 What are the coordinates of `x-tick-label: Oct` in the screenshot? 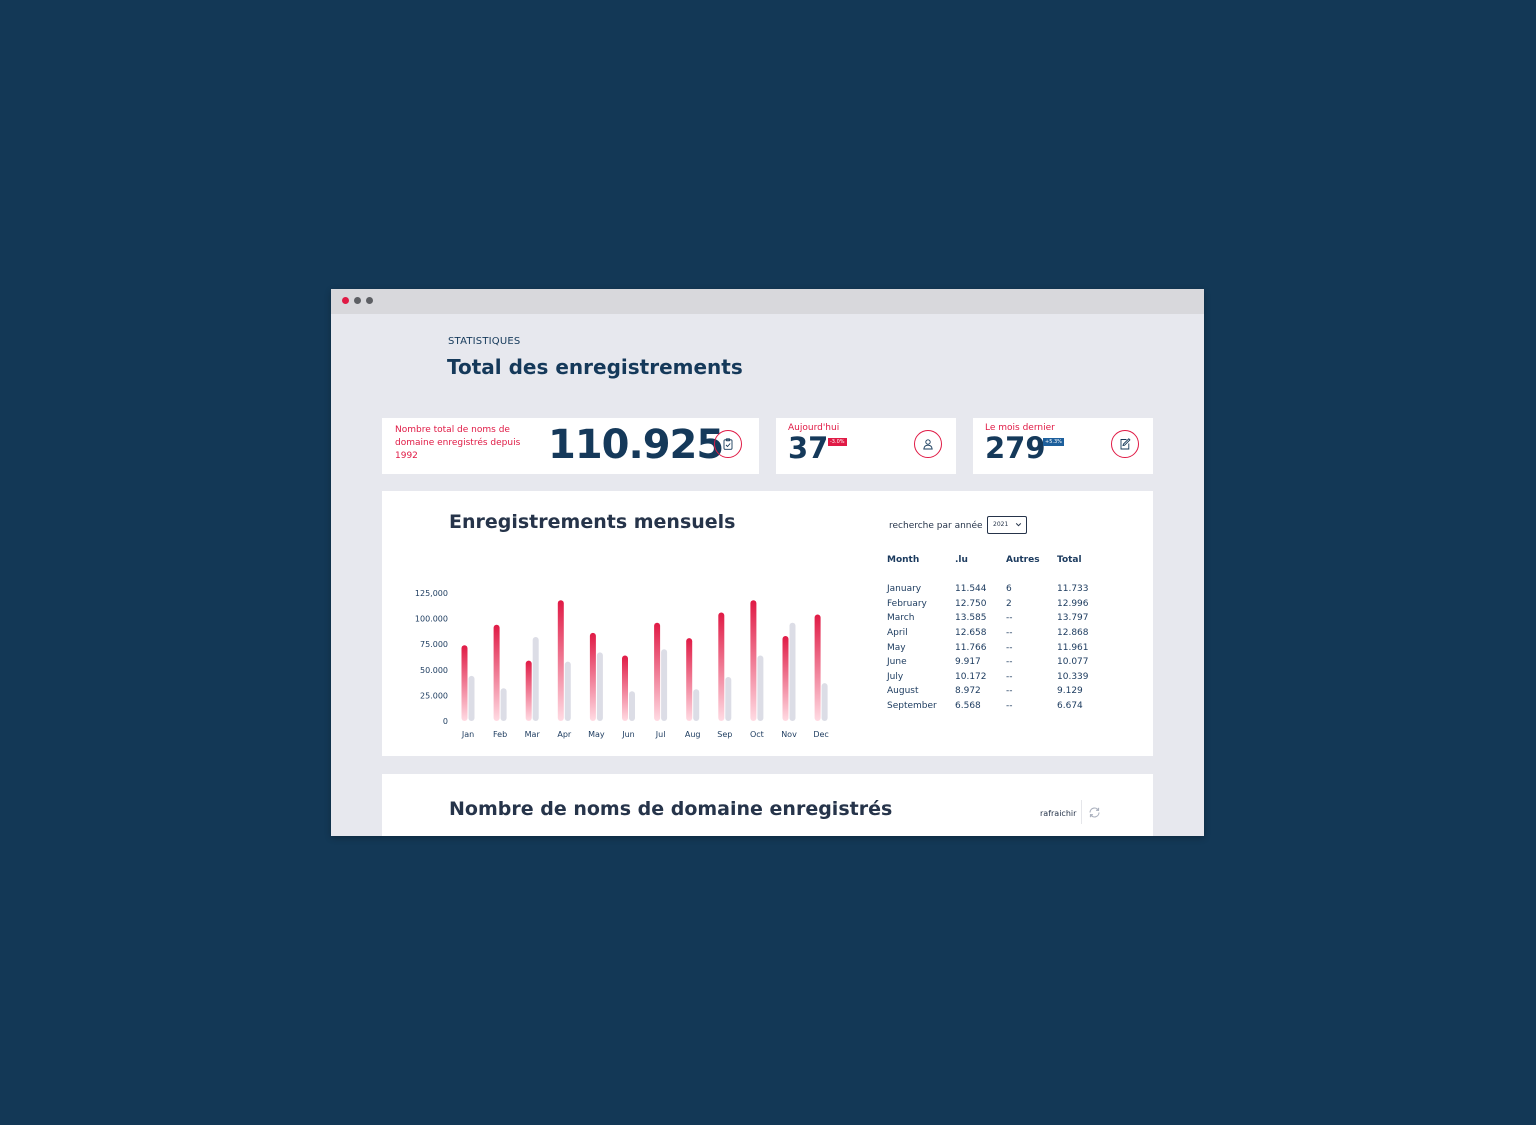 It's located at (757, 734).